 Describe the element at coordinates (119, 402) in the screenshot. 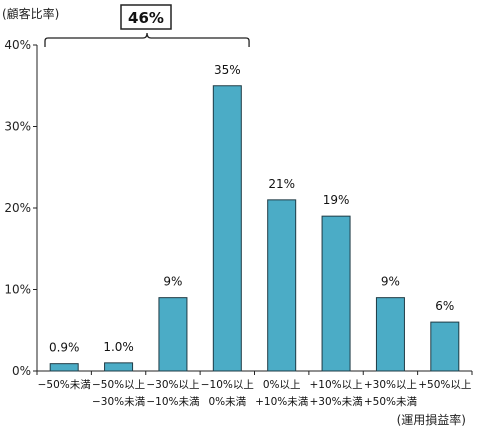

I see `category-label: −30%未満` at that location.